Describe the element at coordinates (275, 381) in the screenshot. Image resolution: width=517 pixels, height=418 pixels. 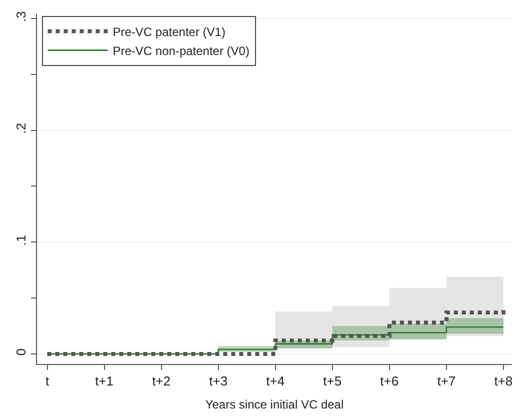
I see `x-tick-label: t+4` at that location.